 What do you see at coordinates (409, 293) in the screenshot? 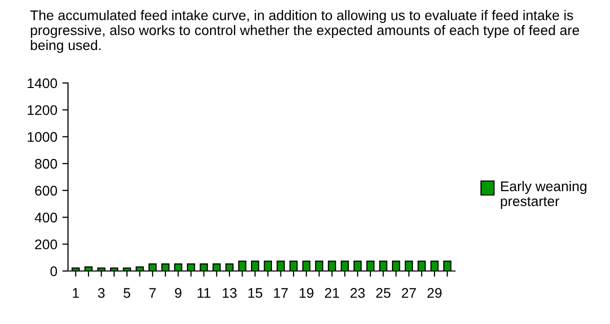
I see `x-tick-label: 27` at bounding box center [409, 293].